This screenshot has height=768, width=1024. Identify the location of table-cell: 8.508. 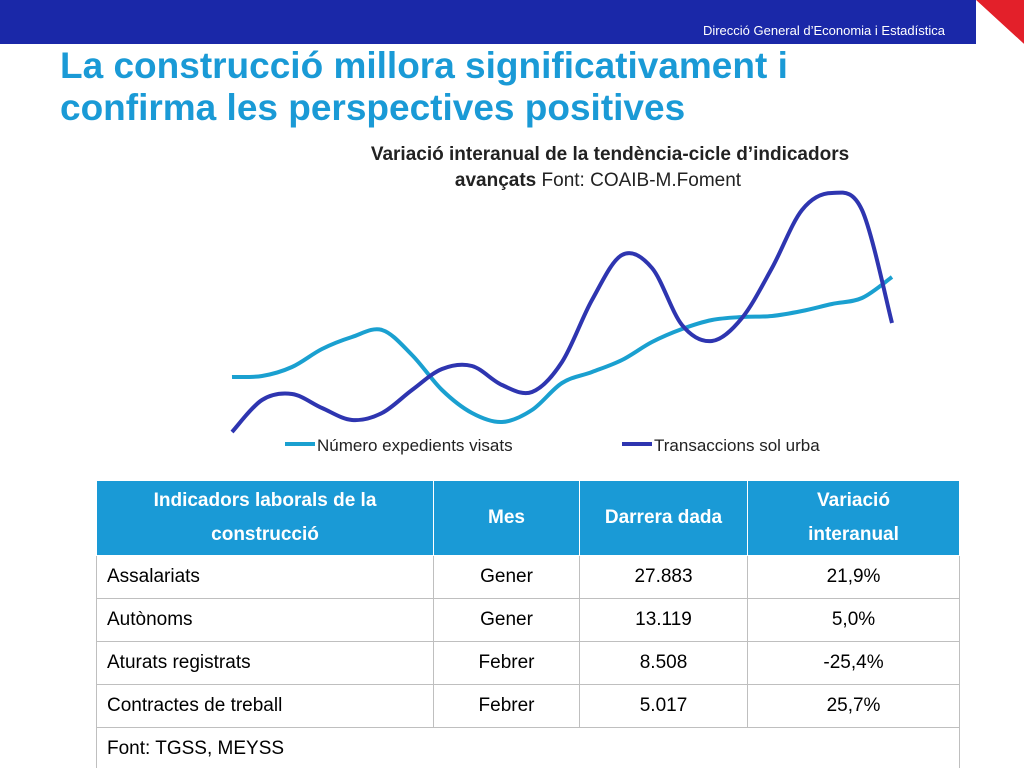
(663, 663).